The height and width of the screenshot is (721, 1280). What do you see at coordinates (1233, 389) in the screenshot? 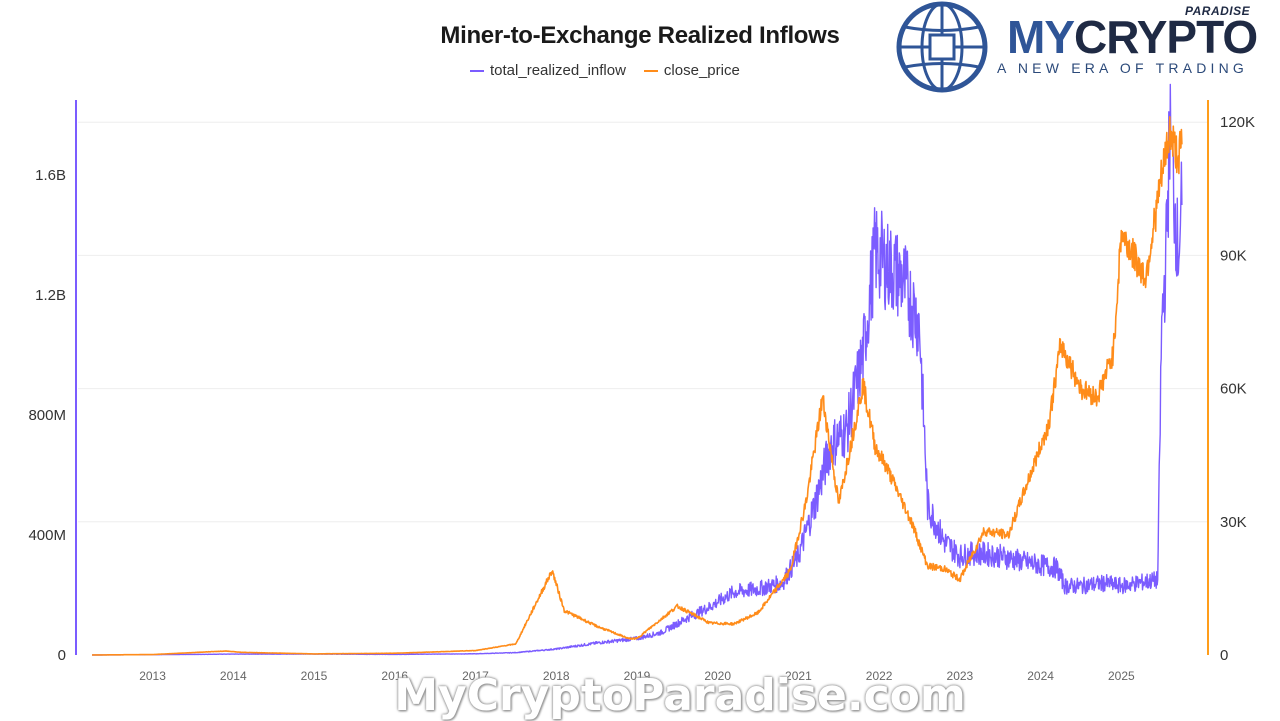
I see `y-right-tick-label: 60K` at bounding box center [1233, 389].